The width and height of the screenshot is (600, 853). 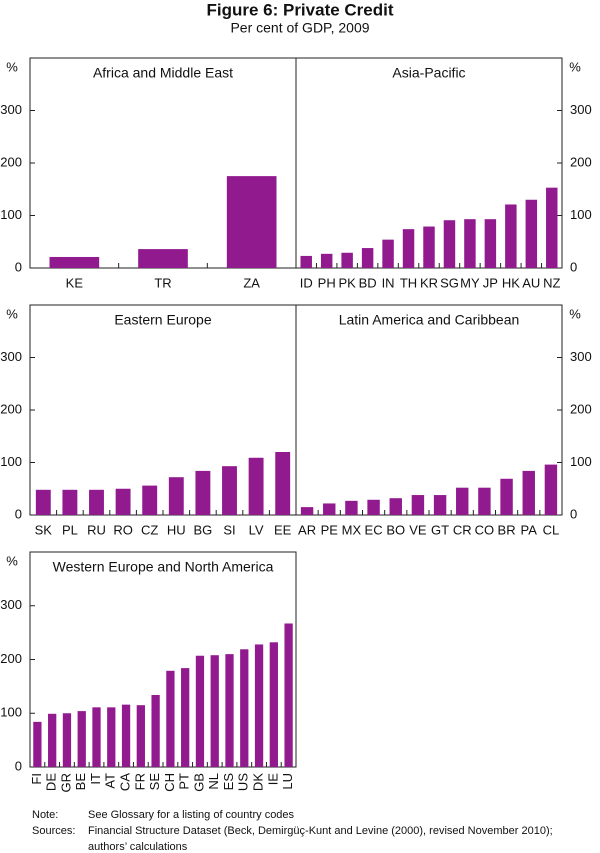 What do you see at coordinates (551, 529) in the screenshot?
I see `x-tick-label: CL` at bounding box center [551, 529].